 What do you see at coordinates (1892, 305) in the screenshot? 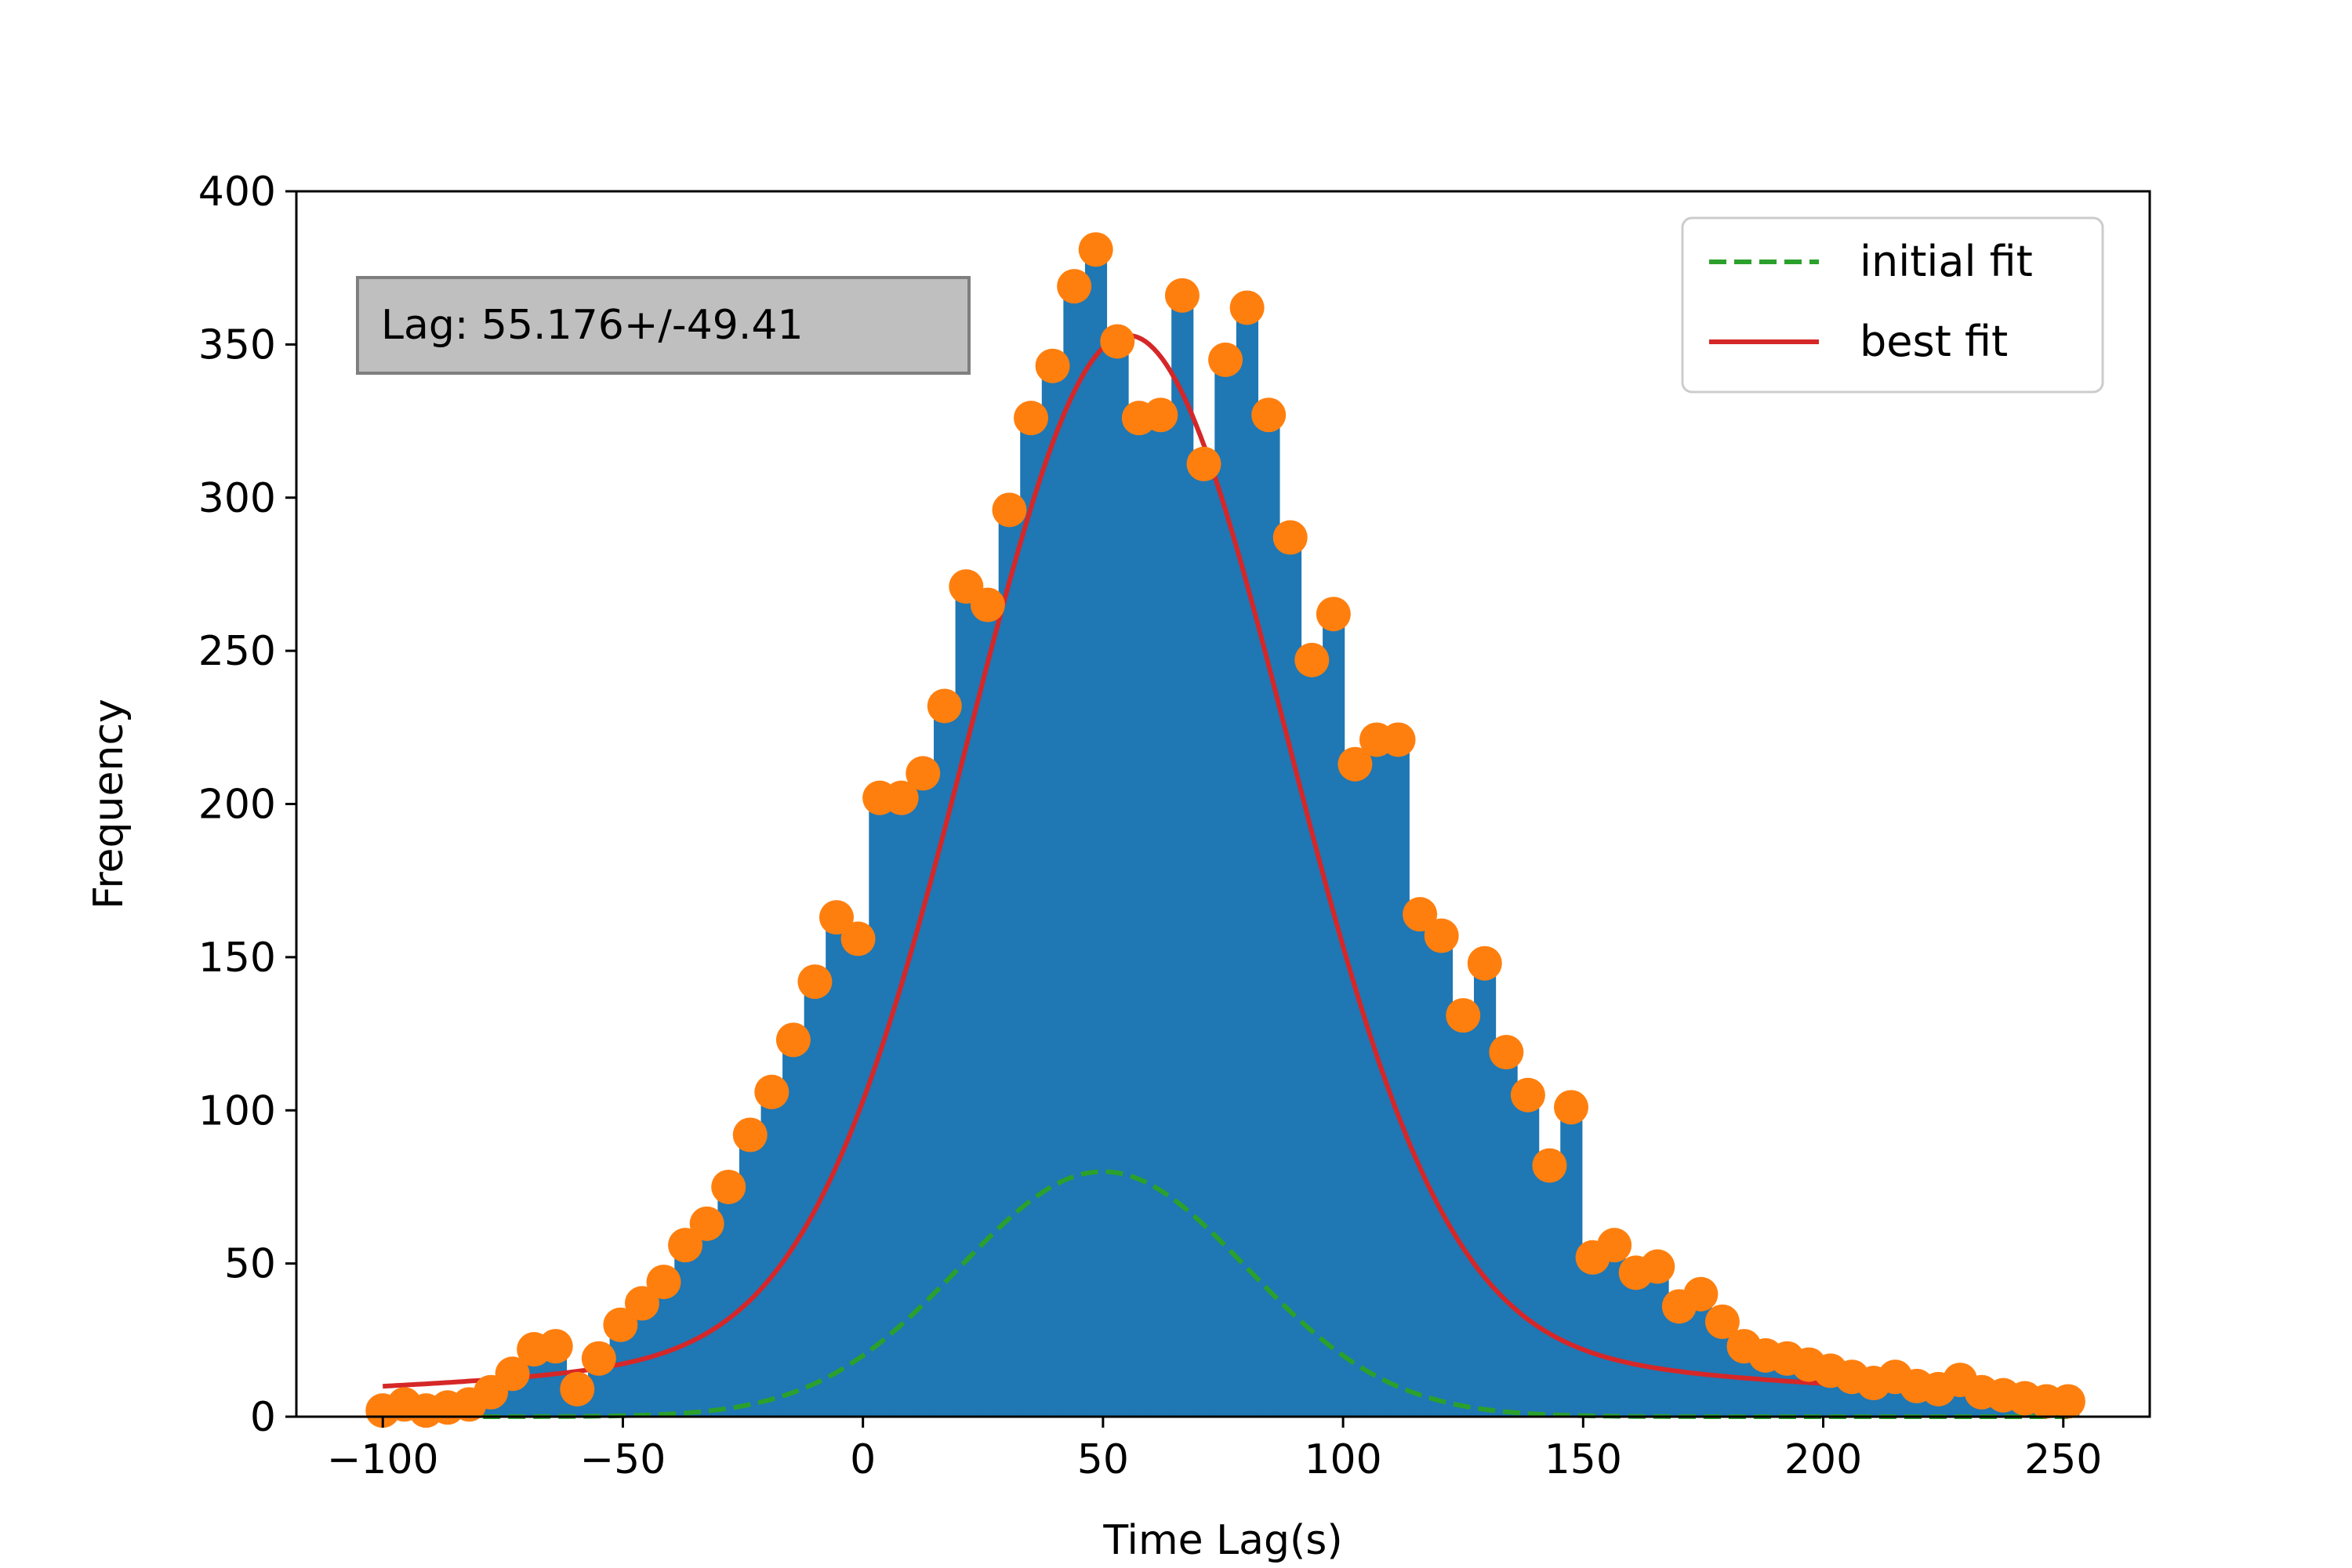
I see `legend: initial fit best fit` at bounding box center [1892, 305].